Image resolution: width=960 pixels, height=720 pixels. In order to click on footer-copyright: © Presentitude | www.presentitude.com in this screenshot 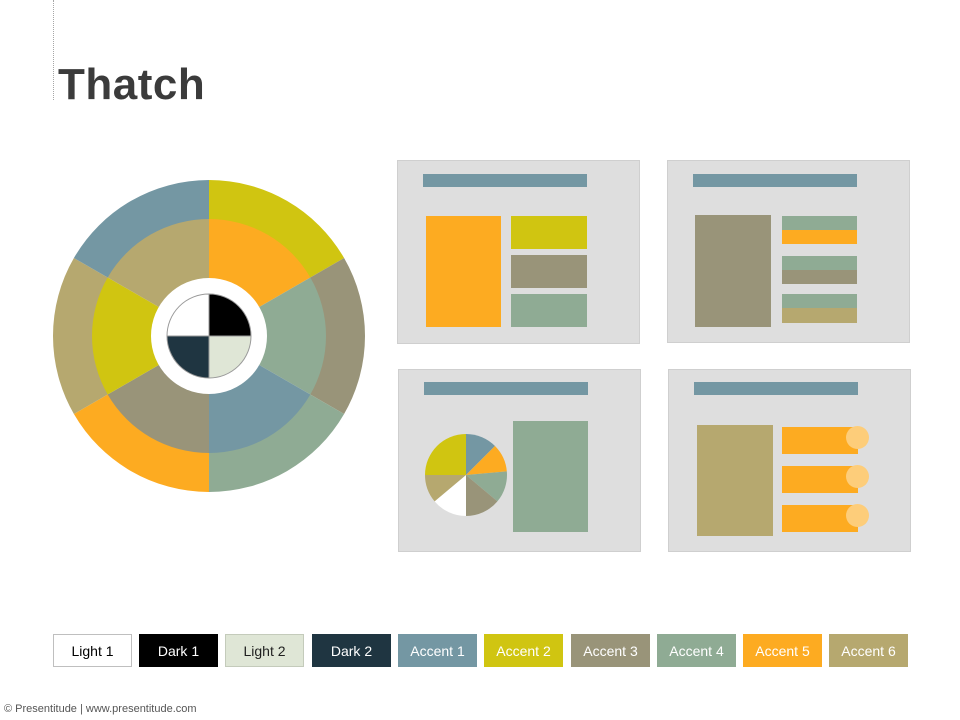, I will do `click(100, 709)`.